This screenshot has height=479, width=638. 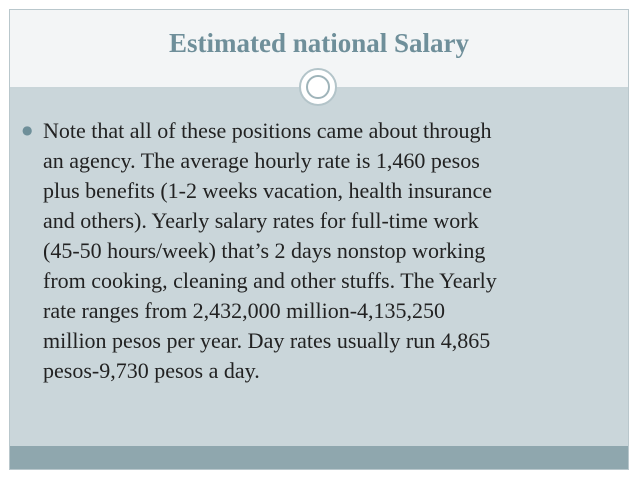 I want to click on footer-bar, so click(x=319, y=457).